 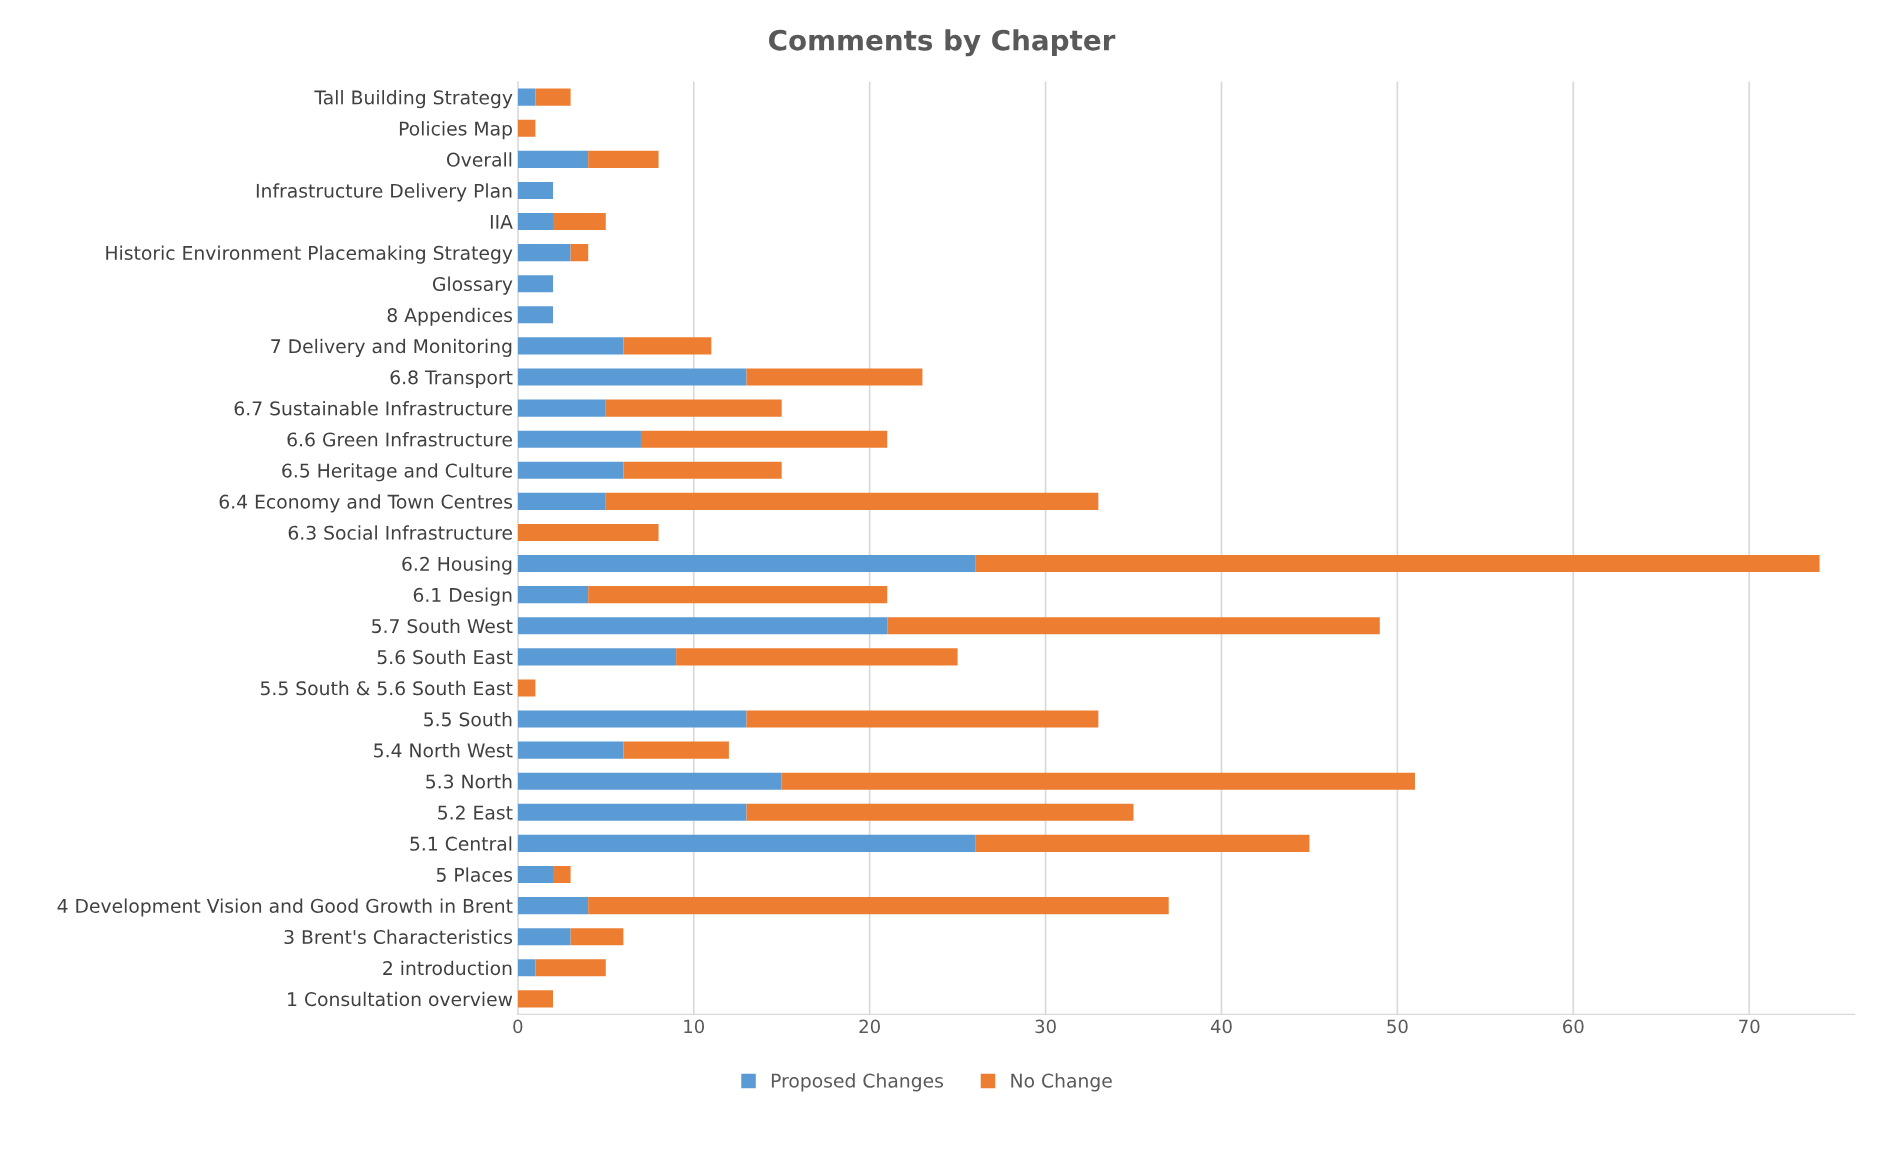 What do you see at coordinates (457, 565) in the screenshot?
I see `y-tick-label: 6.2 Housing` at bounding box center [457, 565].